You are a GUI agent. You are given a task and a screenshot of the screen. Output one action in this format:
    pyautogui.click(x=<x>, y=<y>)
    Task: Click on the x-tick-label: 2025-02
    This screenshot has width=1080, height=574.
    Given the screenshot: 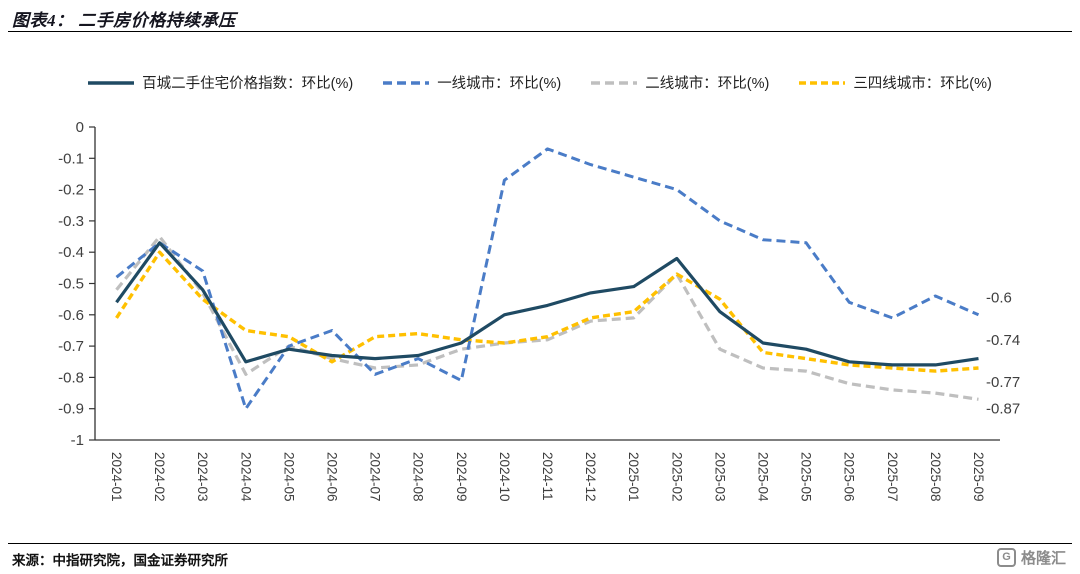 What is the action you would take?
    pyautogui.click(x=676, y=477)
    